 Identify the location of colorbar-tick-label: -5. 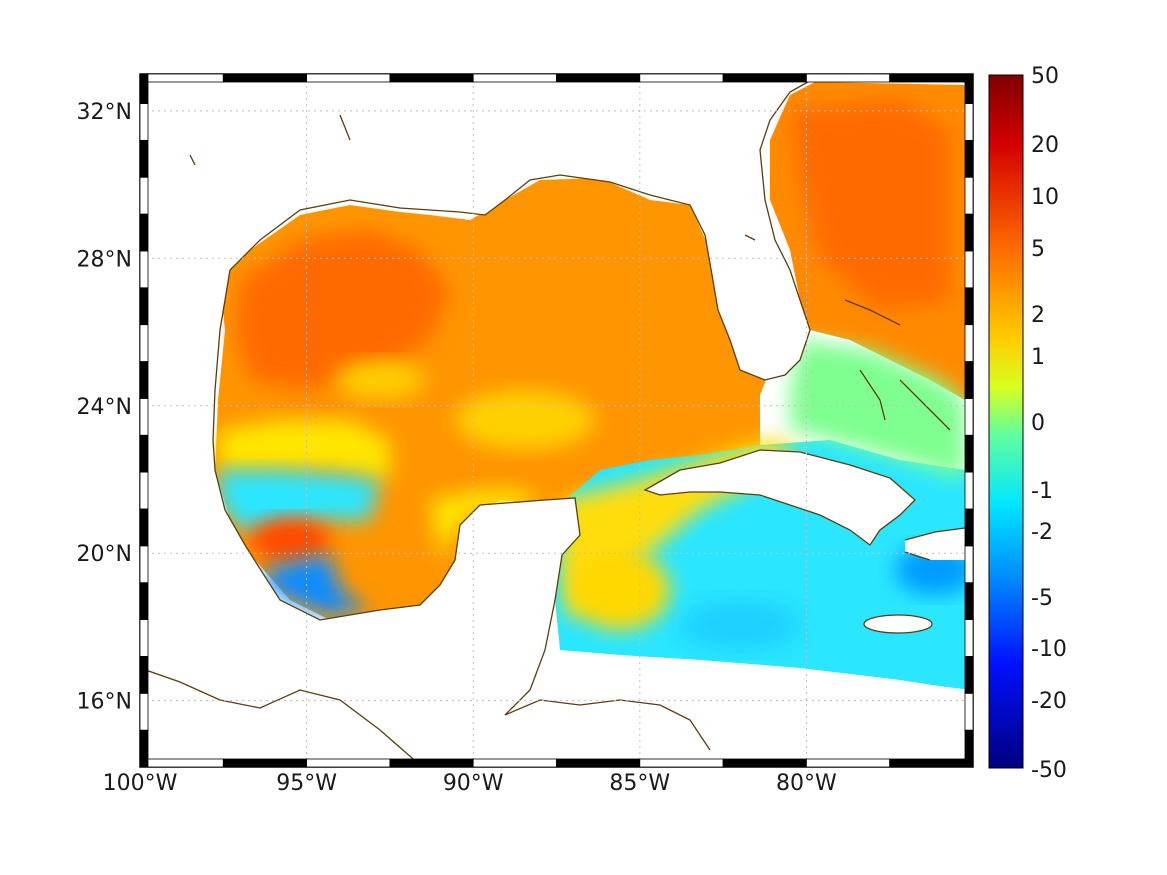
(1042, 598).